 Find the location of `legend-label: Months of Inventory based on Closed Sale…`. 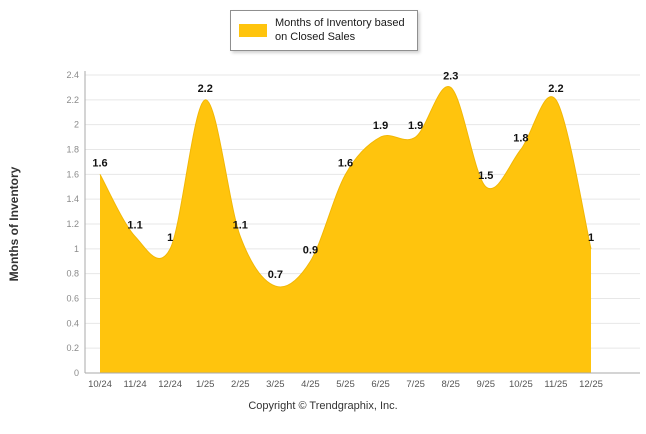

legend-label: Months of Inventory based on Closed Sale… is located at coordinates (340, 30).